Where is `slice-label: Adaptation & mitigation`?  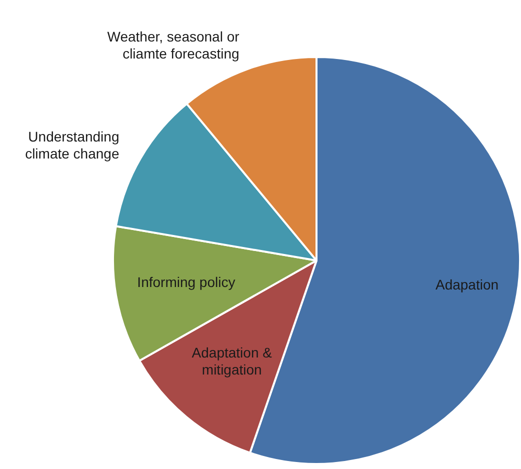
slice-label: Adaptation & mitigation is located at coordinates (232, 361).